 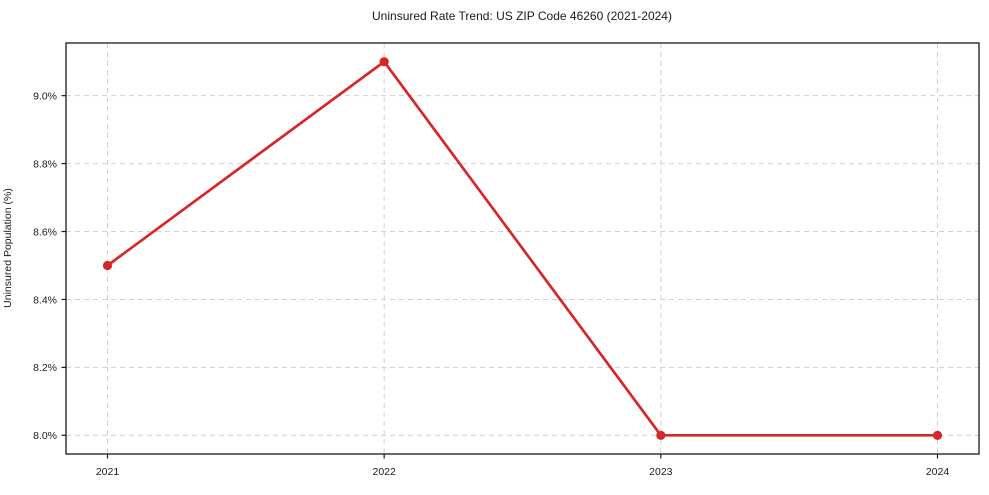 What do you see at coordinates (45, 232) in the screenshot?
I see `y-tick-label: 8.6%` at bounding box center [45, 232].